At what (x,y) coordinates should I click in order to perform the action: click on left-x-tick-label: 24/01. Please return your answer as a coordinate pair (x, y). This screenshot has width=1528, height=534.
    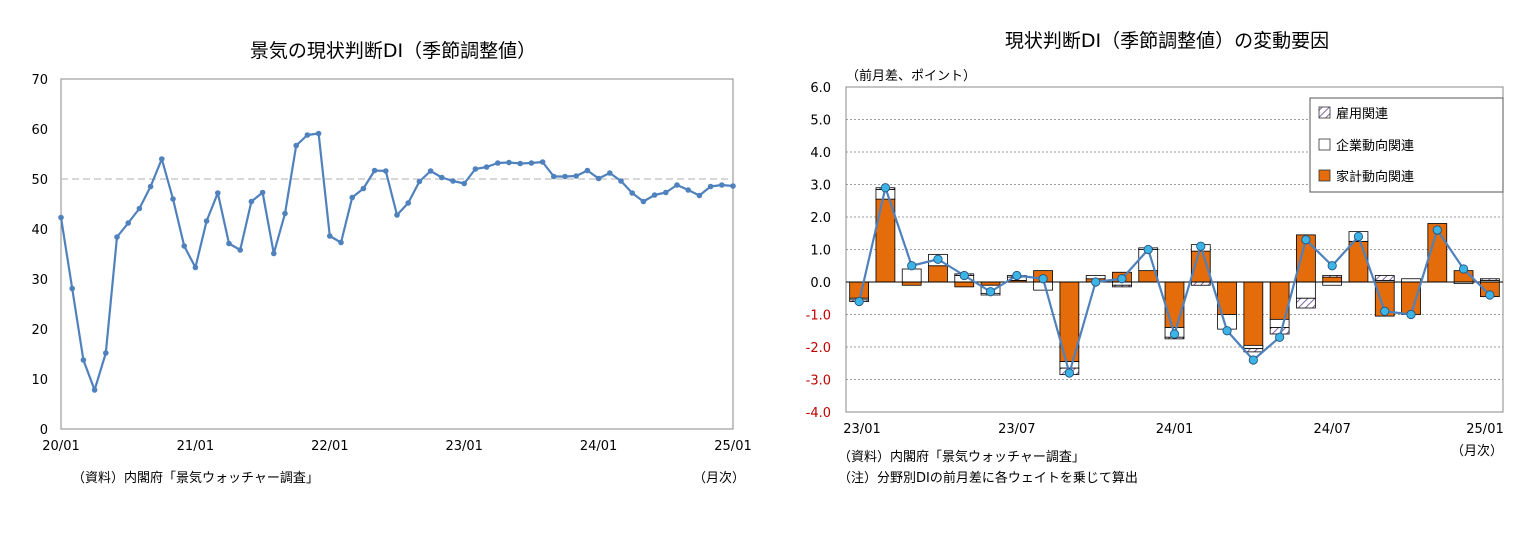
    Looking at the image, I should click on (598, 446).